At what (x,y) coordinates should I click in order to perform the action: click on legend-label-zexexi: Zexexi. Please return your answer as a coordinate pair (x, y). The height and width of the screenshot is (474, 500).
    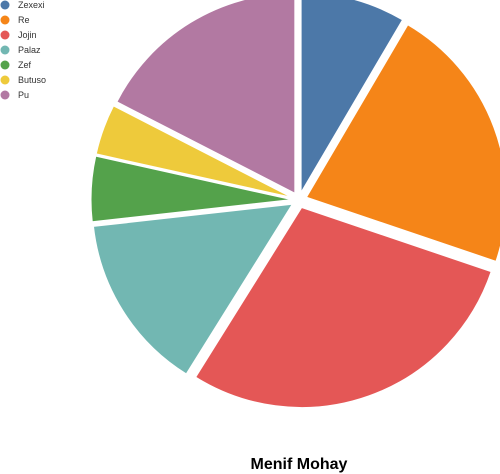
    Looking at the image, I should click on (31, 5).